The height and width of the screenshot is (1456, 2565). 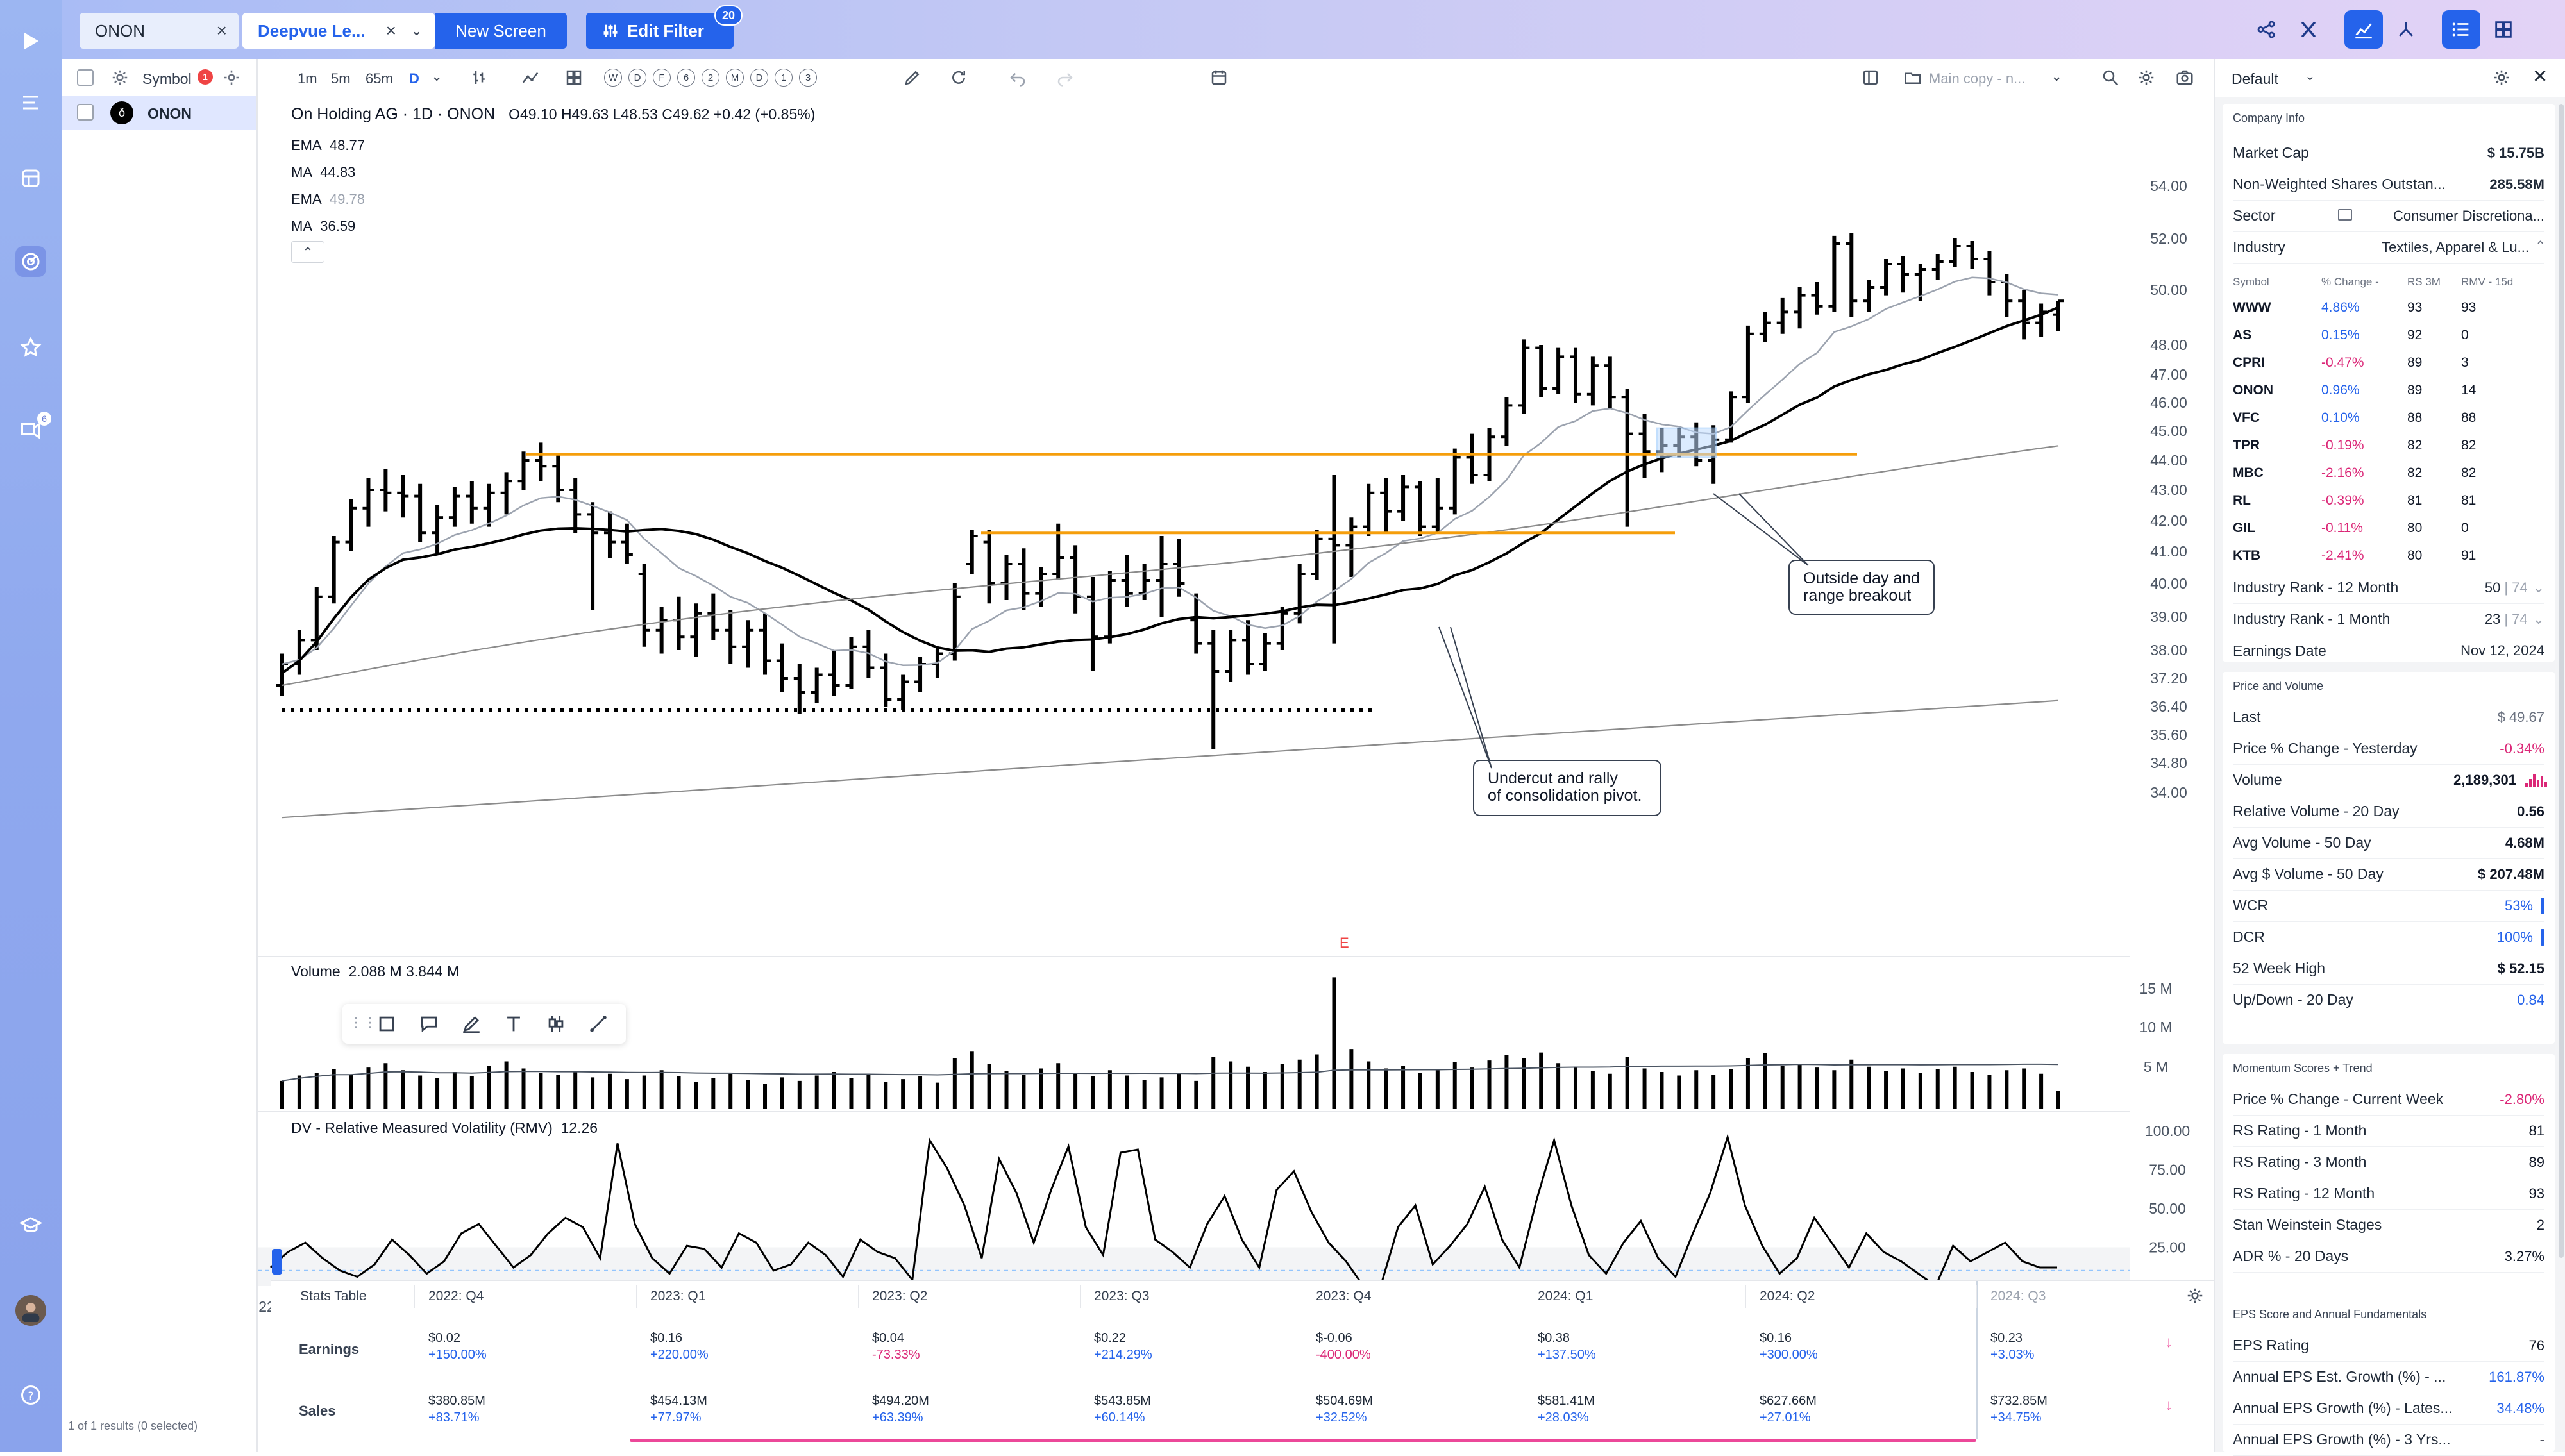 I want to click on highlighter-icon, so click(x=471, y=1024).